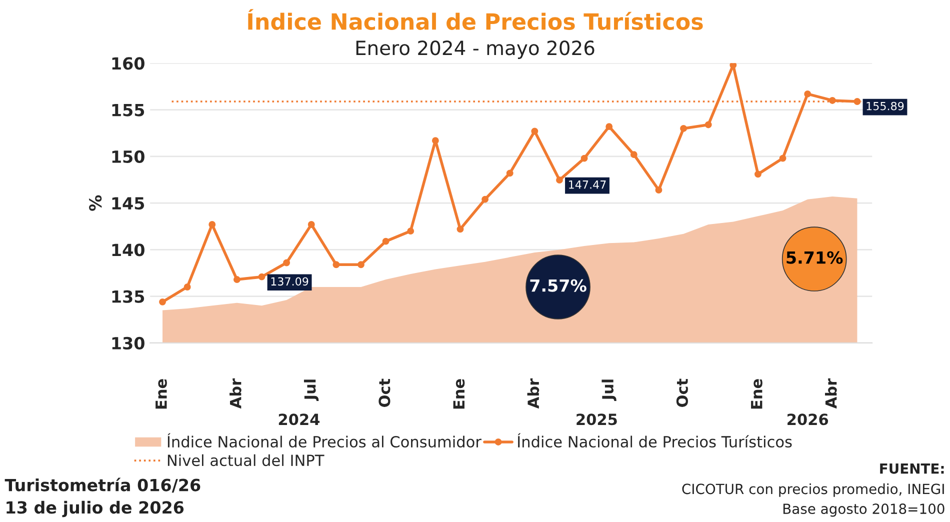 This screenshot has height=522, width=950. I want to click on data-label: 155.89, so click(885, 106).